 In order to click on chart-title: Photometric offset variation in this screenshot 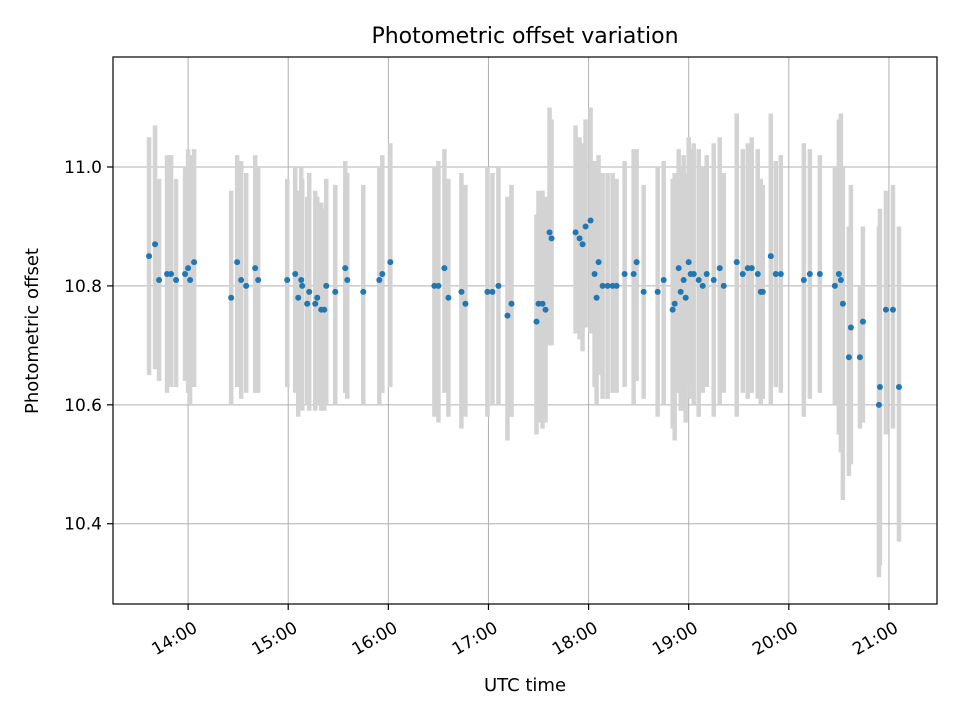, I will do `click(524, 36)`.